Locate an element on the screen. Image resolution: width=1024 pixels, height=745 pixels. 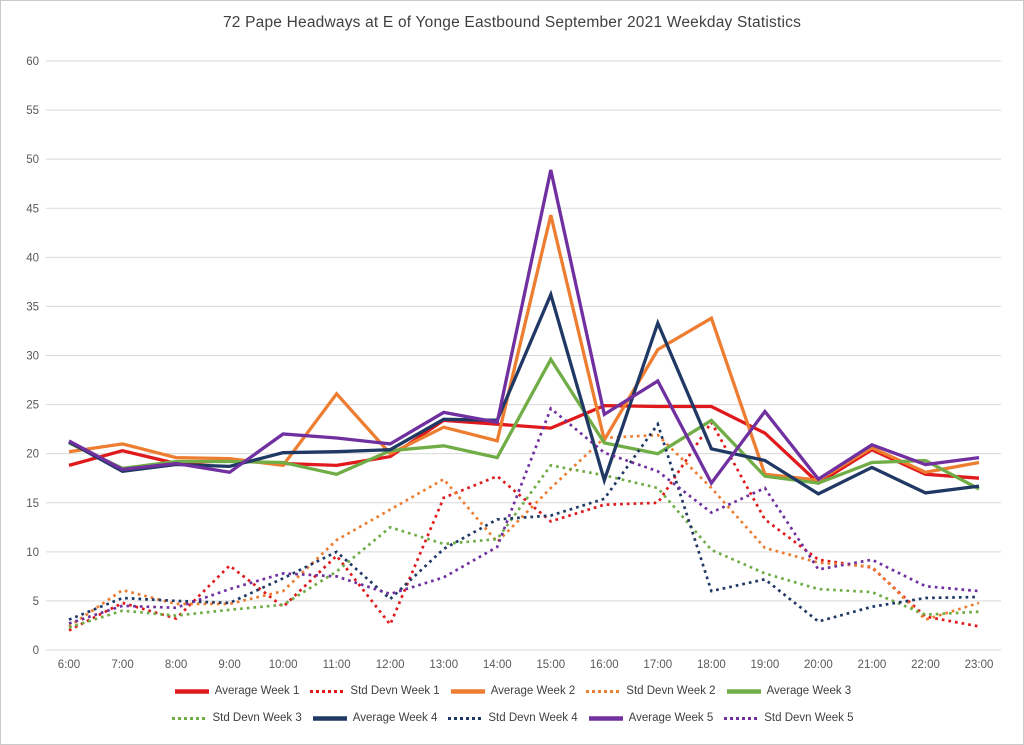
legend-label: Std Devn Week 1 is located at coordinates (395, 691).